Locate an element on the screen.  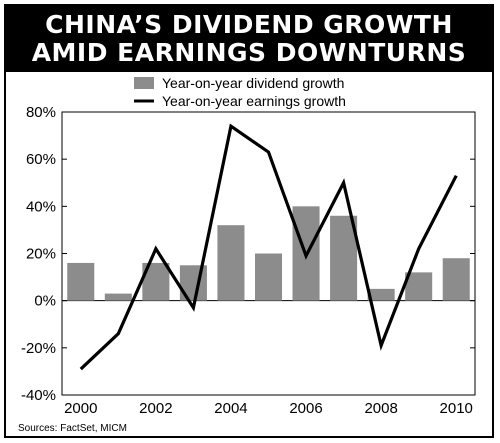
y-tick-label: 40% is located at coordinates (41, 206).